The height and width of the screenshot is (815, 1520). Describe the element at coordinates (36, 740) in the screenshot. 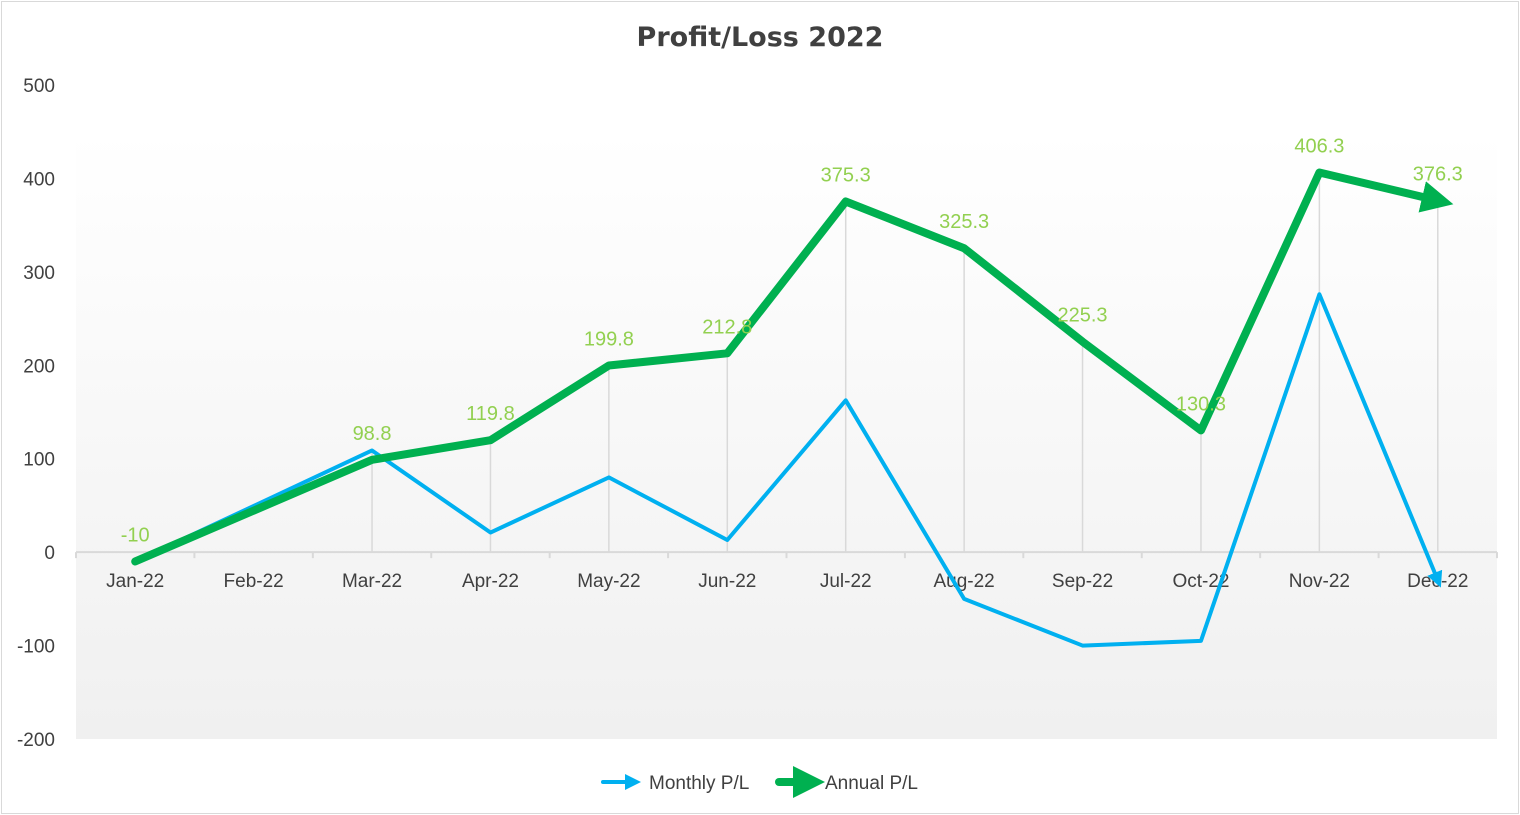

I see `y-tick-label: -200` at that location.